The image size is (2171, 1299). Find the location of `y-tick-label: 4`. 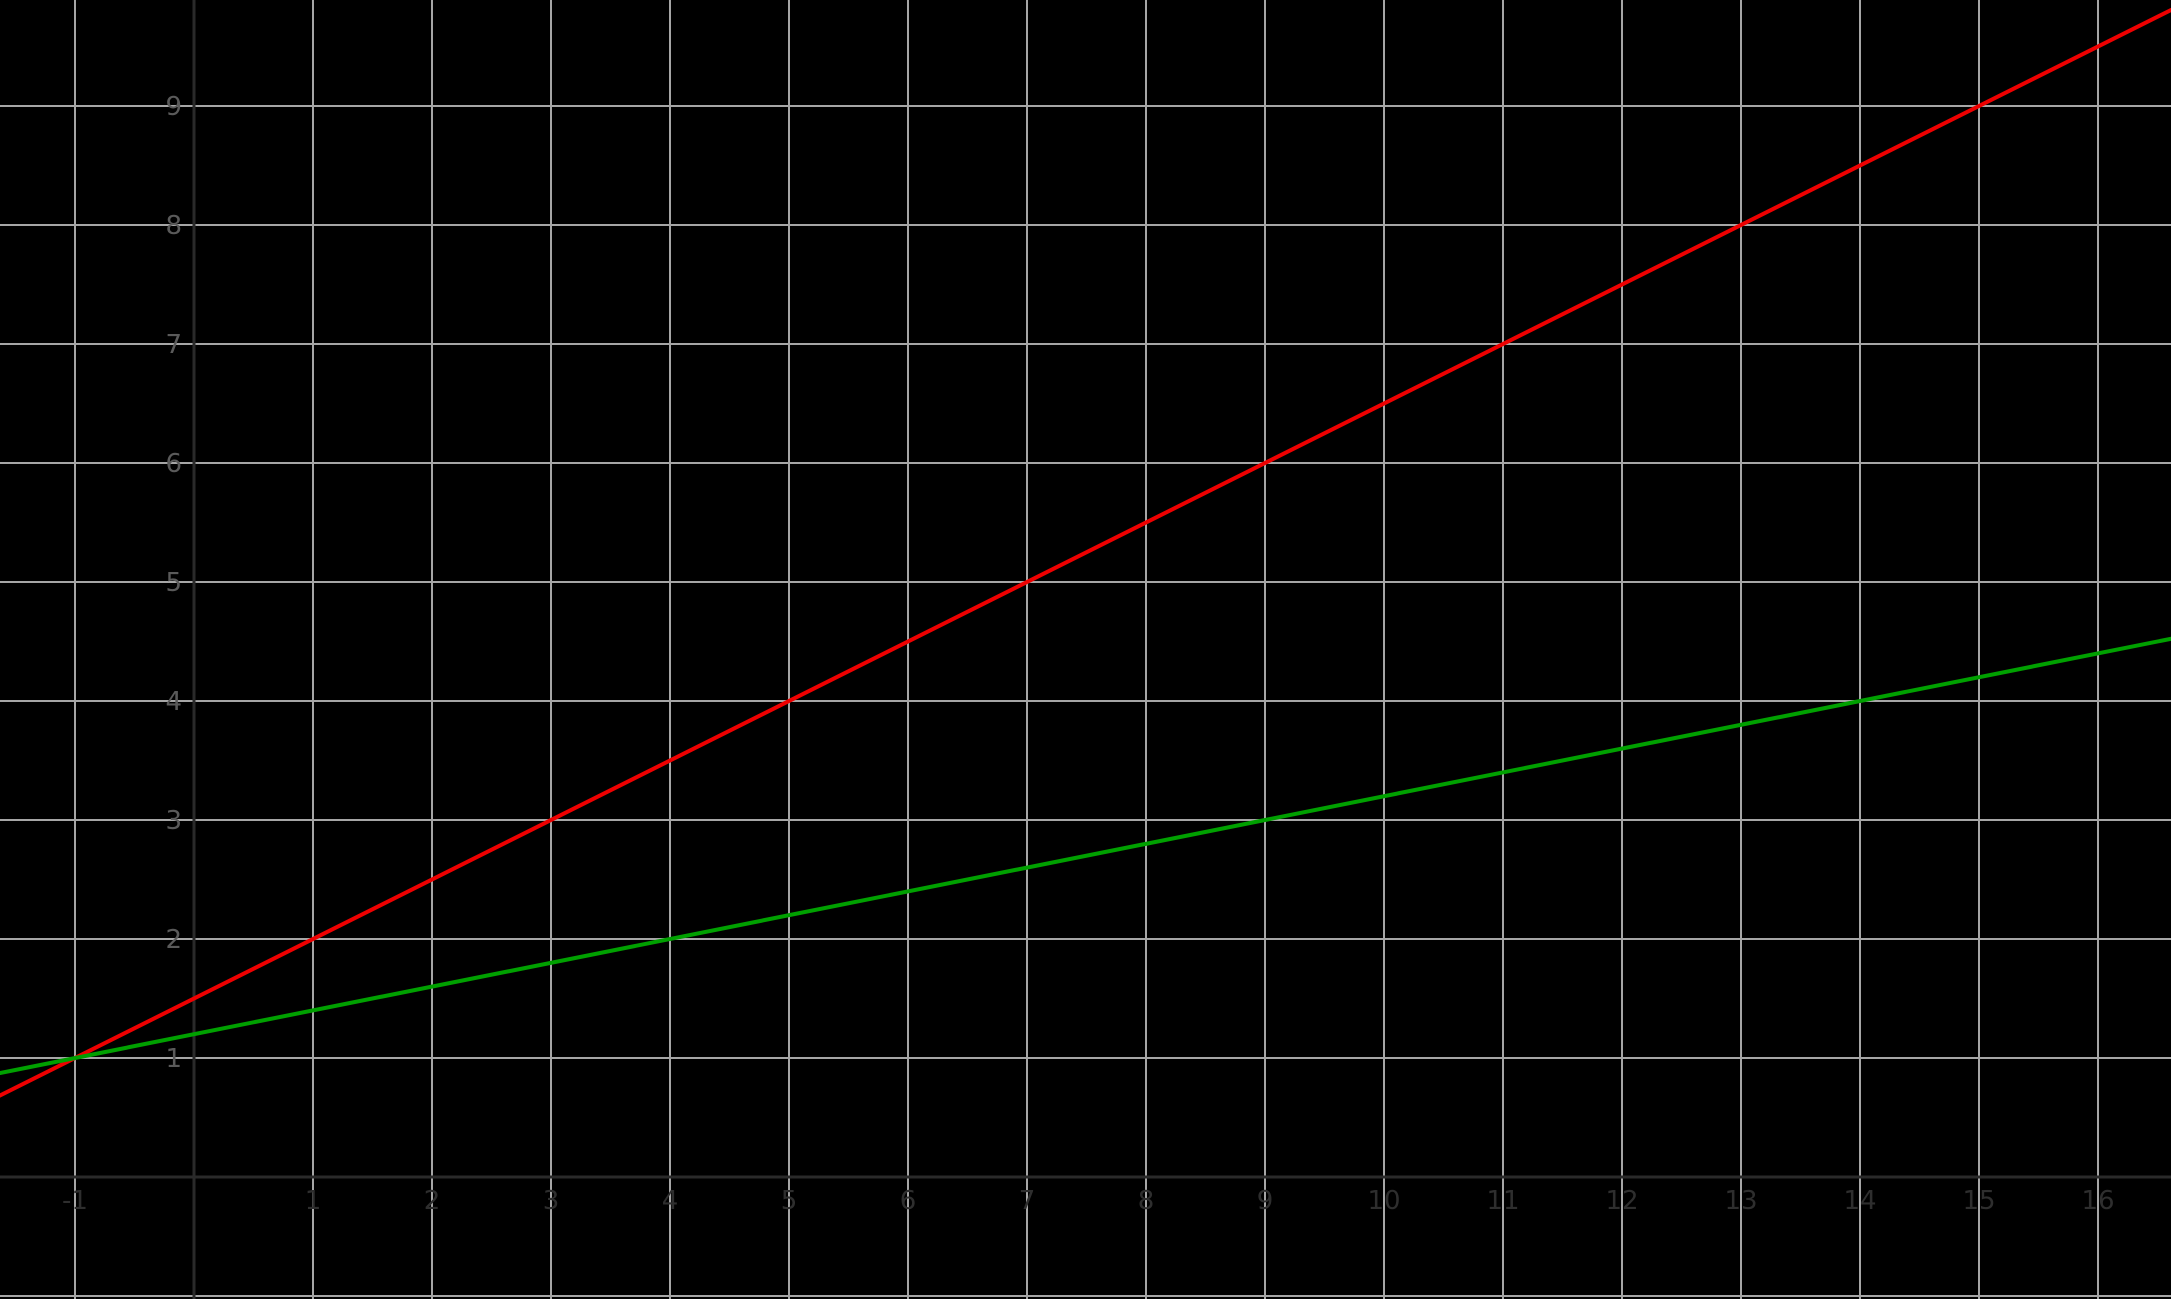

y-tick-label: 4 is located at coordinates (173, 702).